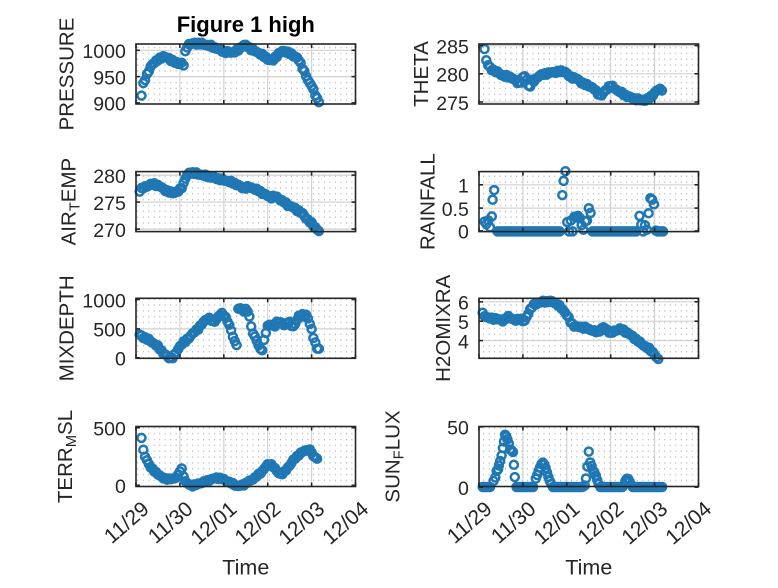  What do you see at coordinates (109, 78) in the screenshot?
I see `svg-text: 950` at bounding box center [109, 78].